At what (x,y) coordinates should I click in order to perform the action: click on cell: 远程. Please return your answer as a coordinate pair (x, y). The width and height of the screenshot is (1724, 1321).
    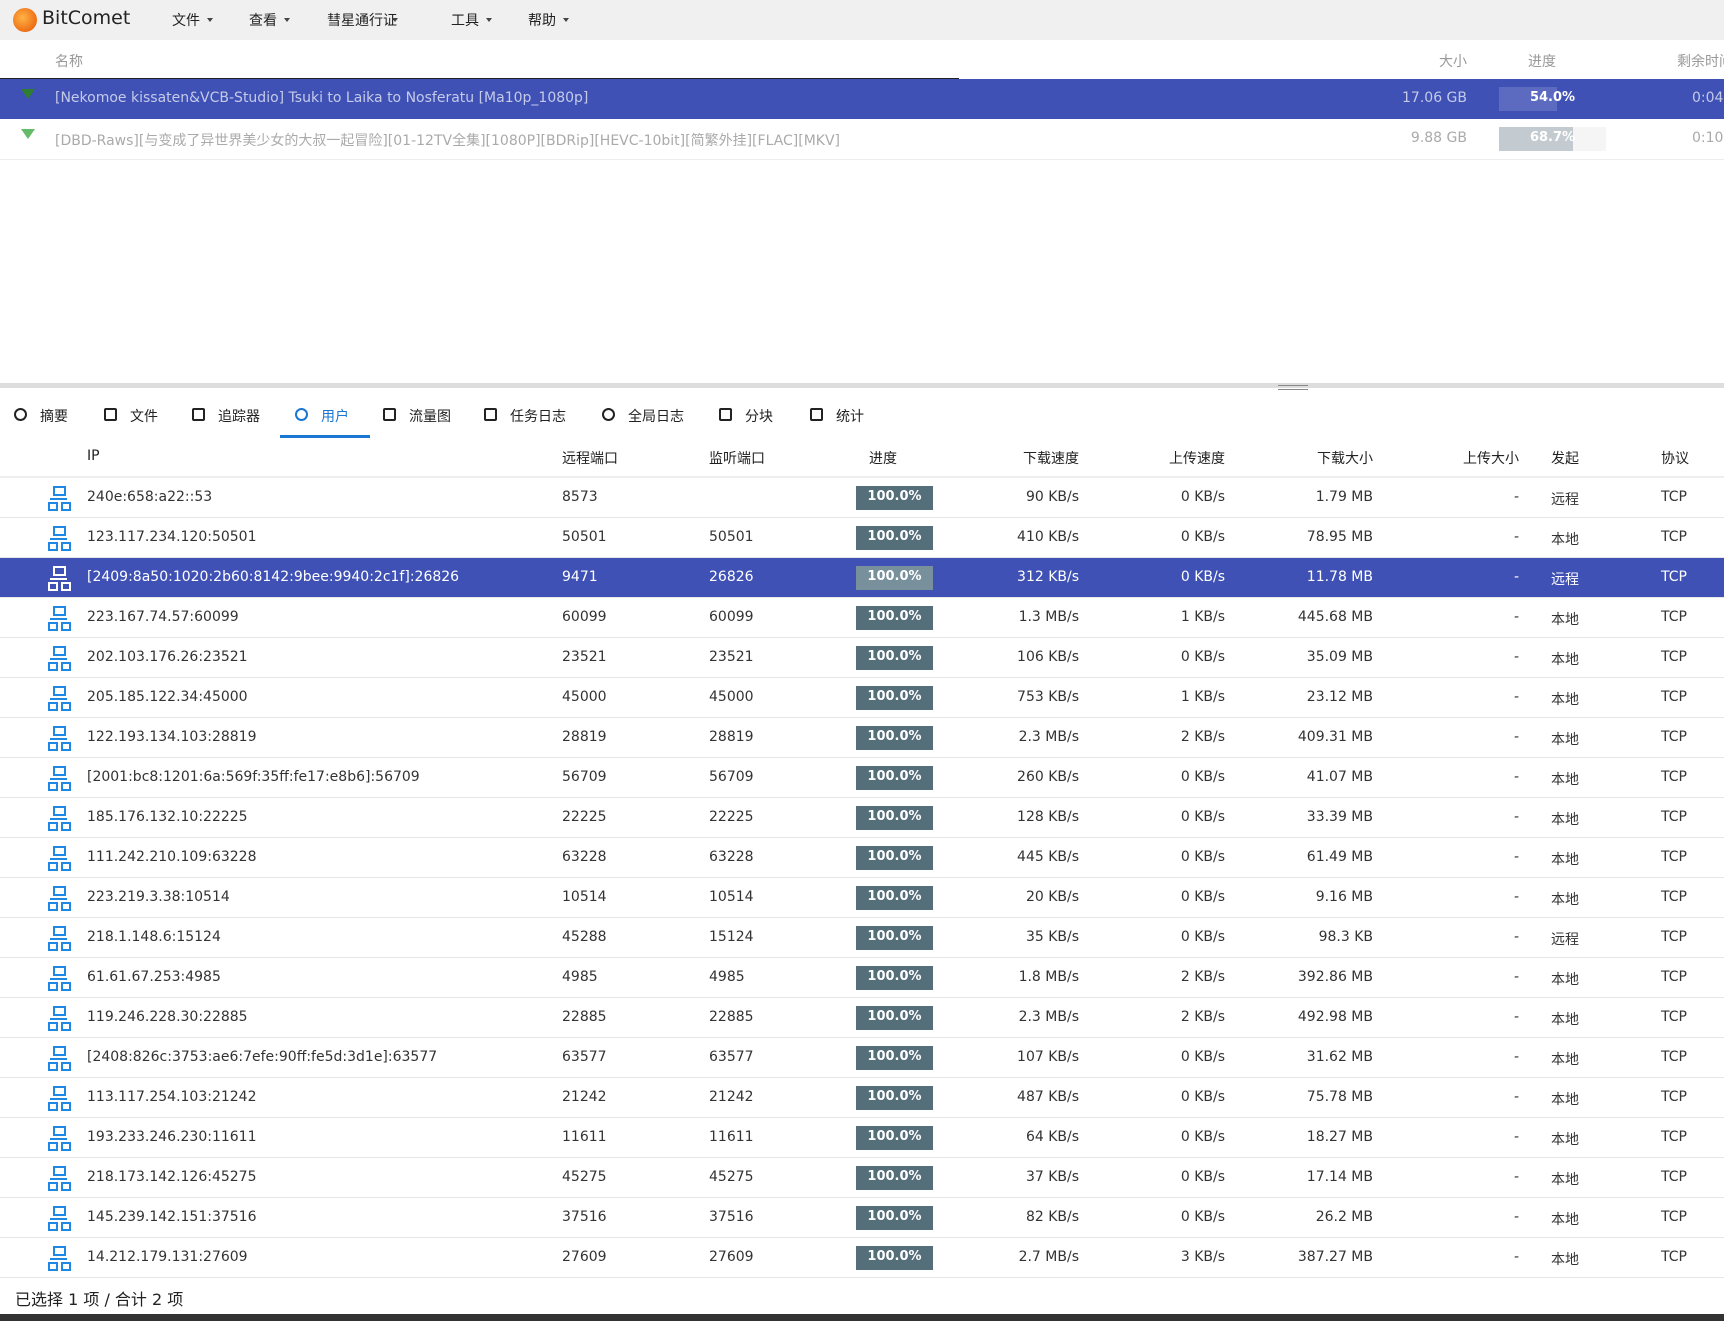
    Looking at the image, I should click on (1565, 499).